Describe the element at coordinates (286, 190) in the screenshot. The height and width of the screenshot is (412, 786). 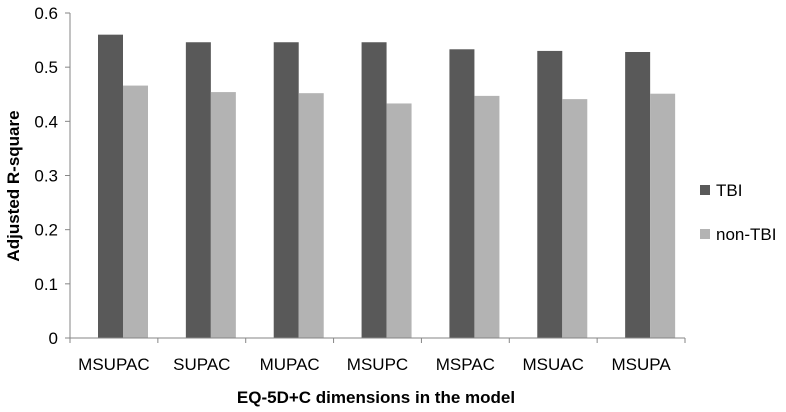
I see `bar-tbi-mupac` at that location.